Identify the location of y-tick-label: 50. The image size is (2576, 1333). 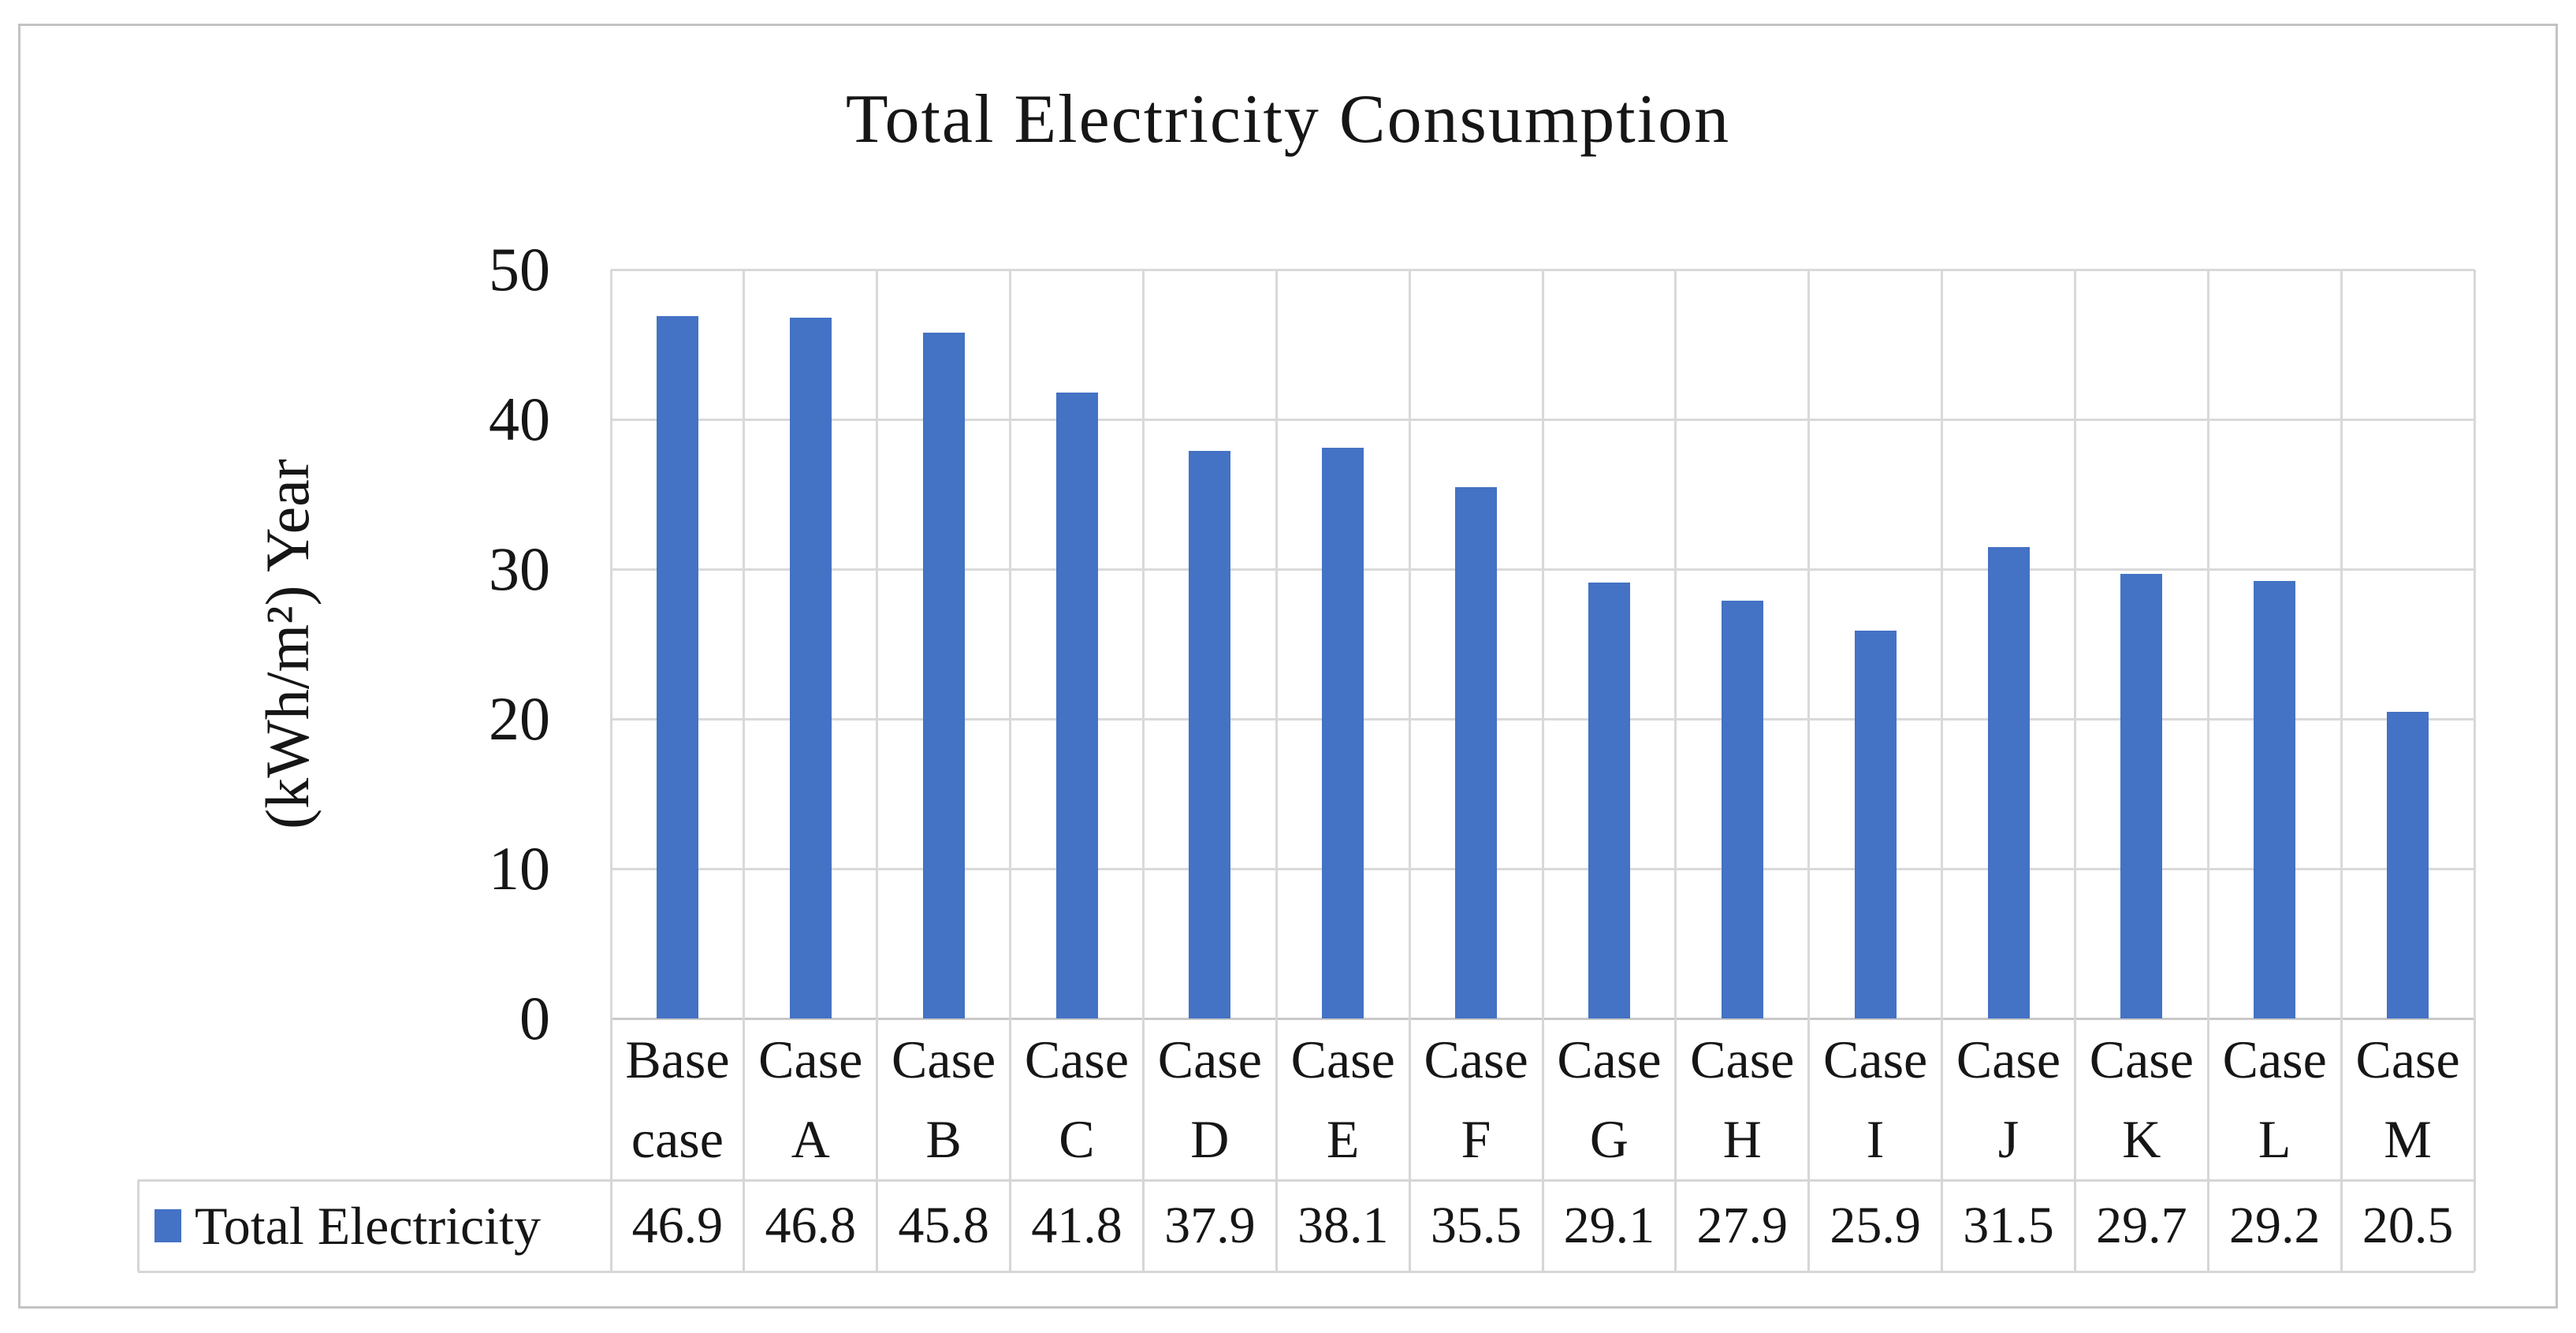
(519, 269).